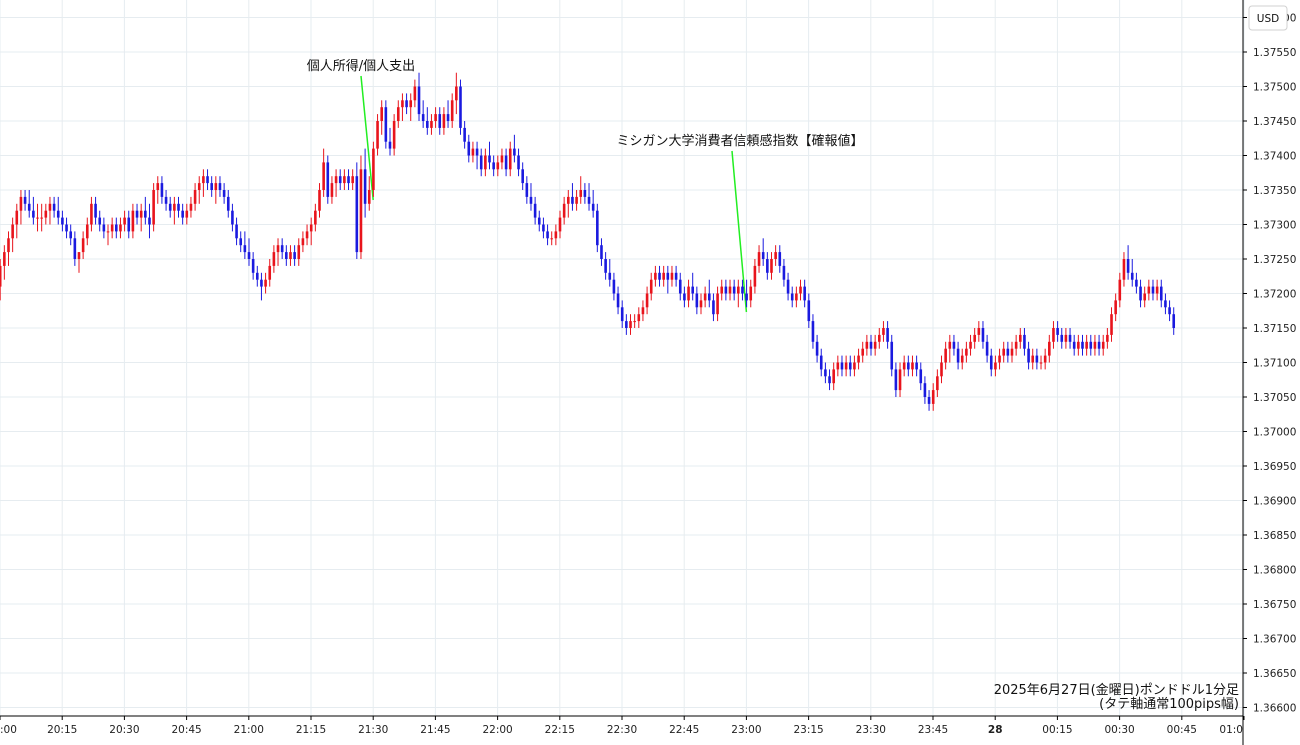  Describe the element at coordinates (1274, 122) in the screenshot. I see `y-tick-label: 1.37450` at that location.